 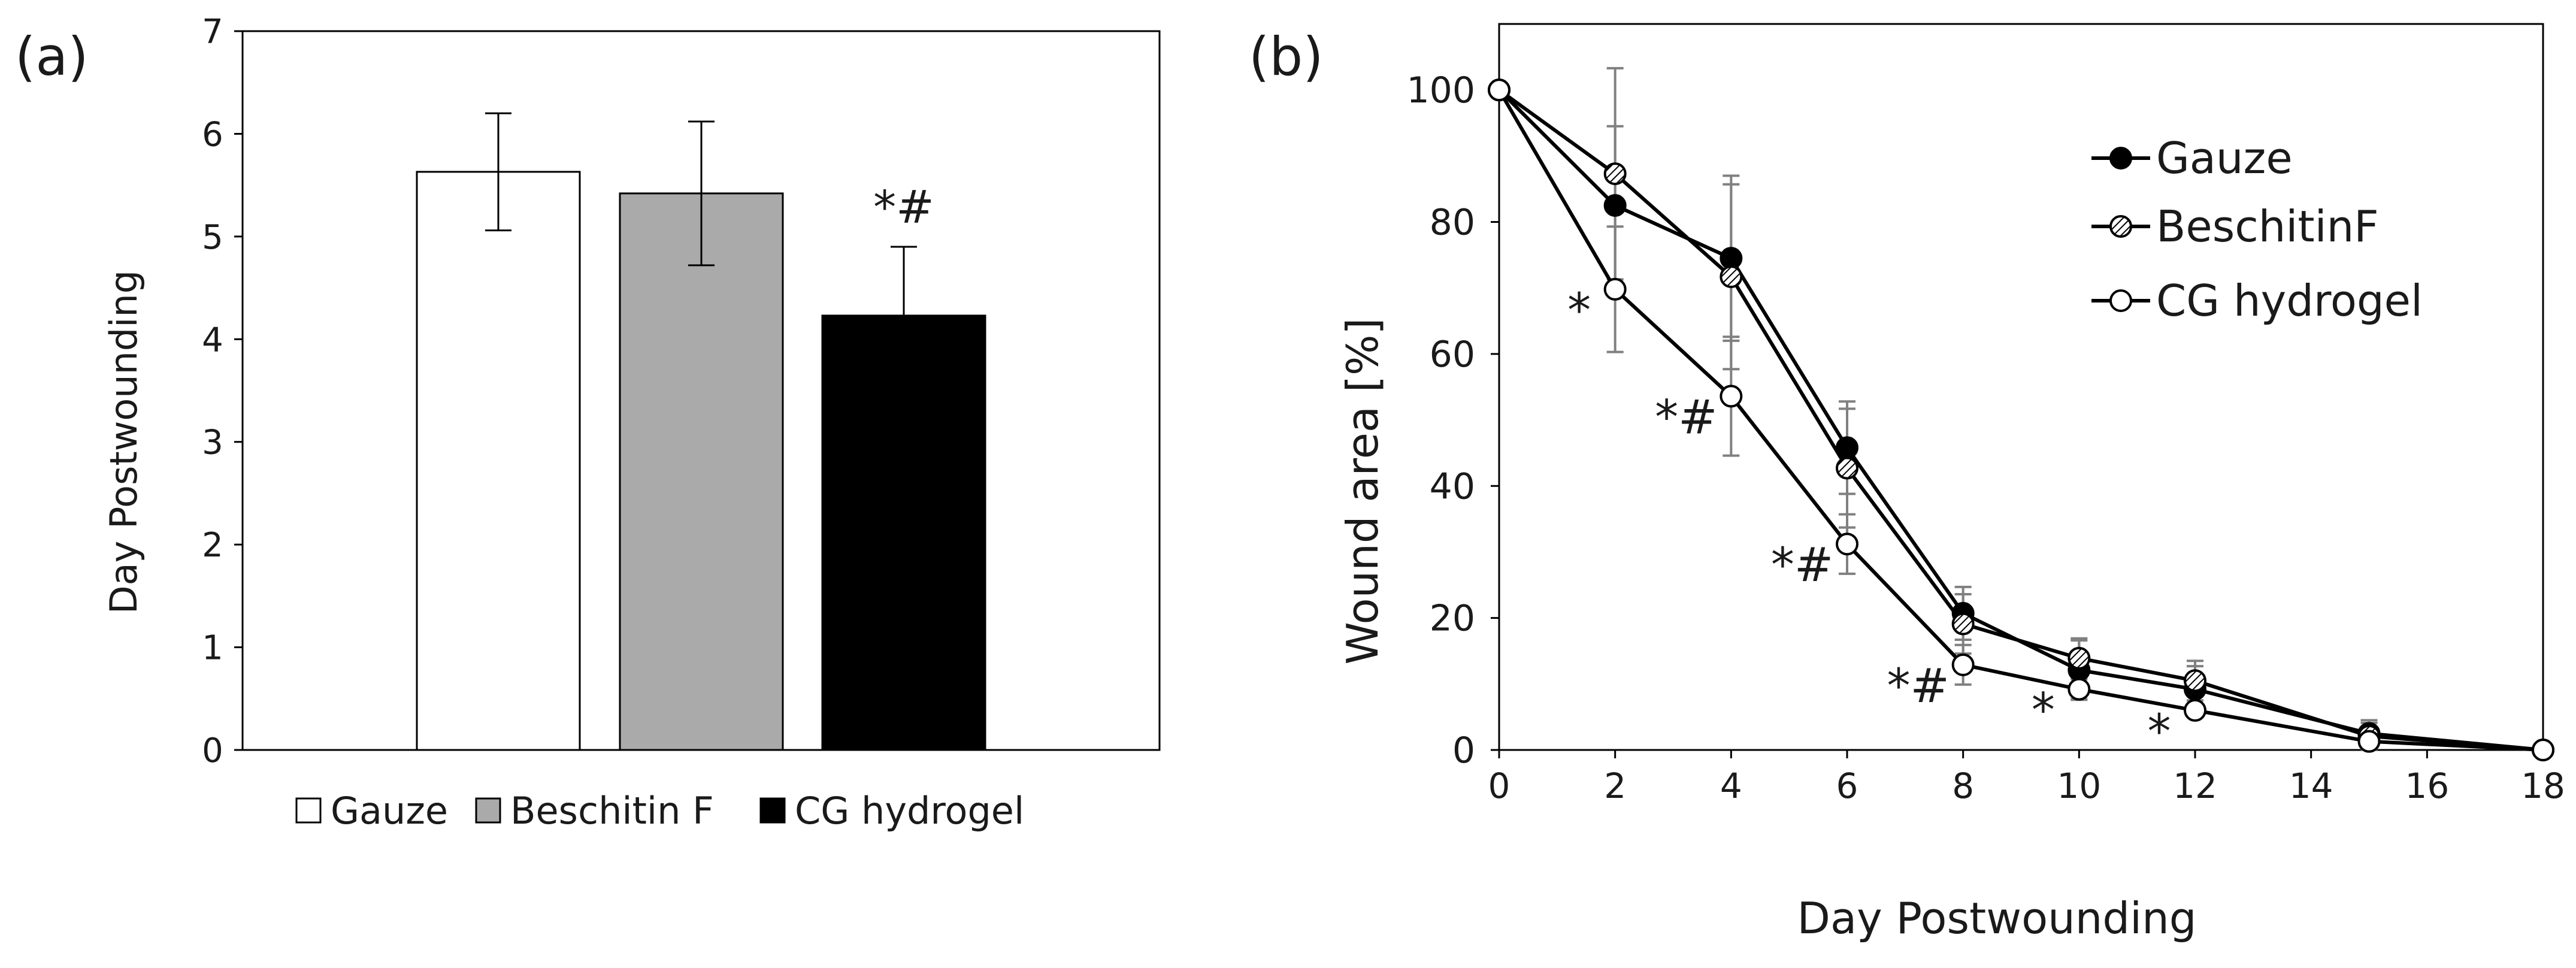 What do you see at coordinates (2267, 226) in the screenshot?
I see `legend-label: BeschitinF` at bounding box center [2267, 226].